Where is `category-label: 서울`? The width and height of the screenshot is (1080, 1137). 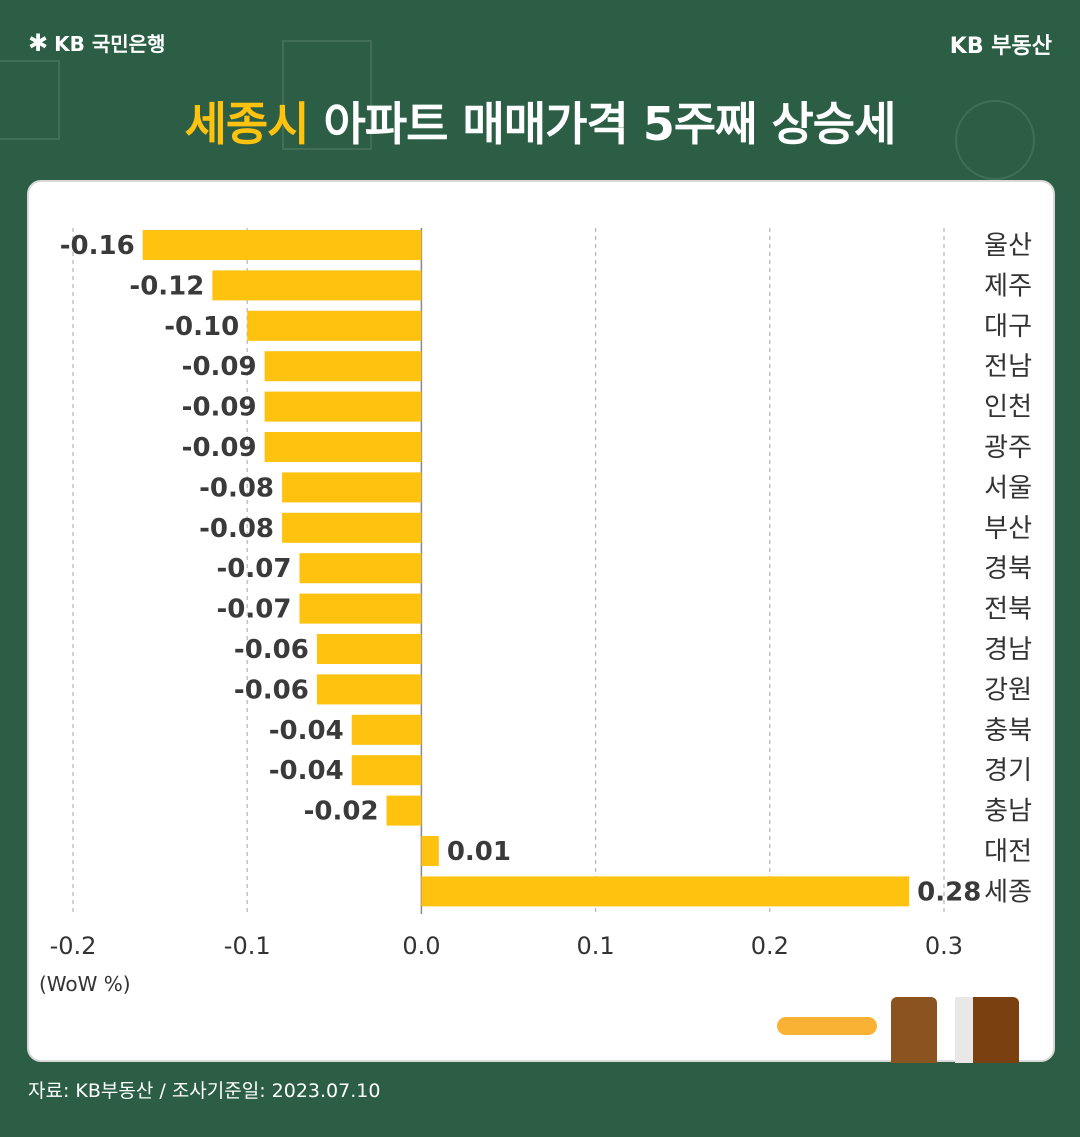 category-label: 서울 is located at coordinates (1008, 488).